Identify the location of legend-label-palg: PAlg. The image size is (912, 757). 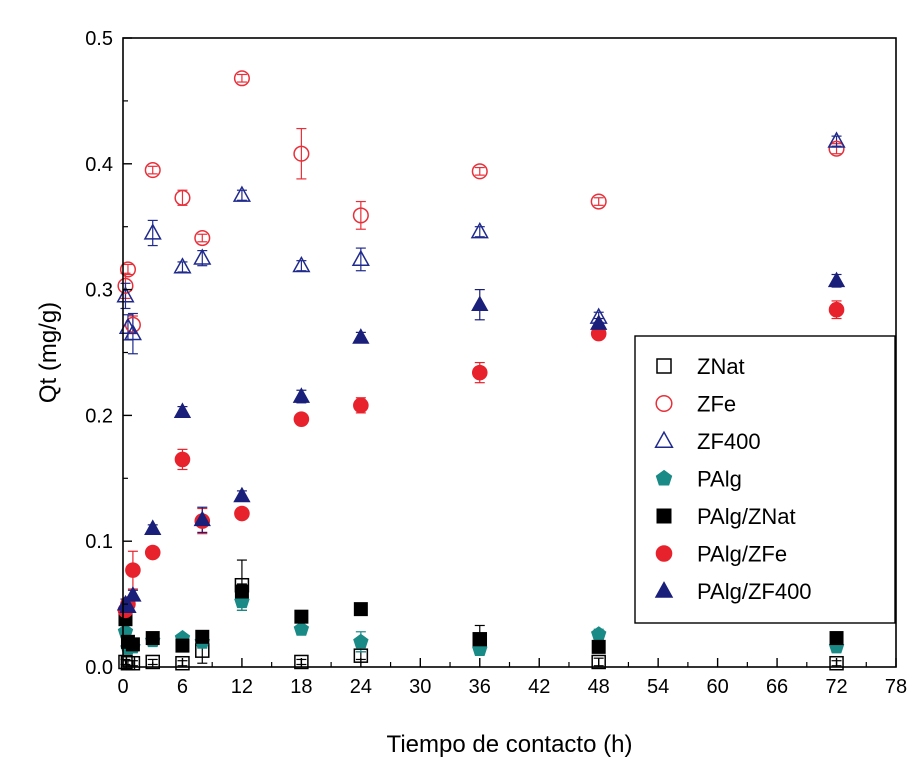
(719, 479).